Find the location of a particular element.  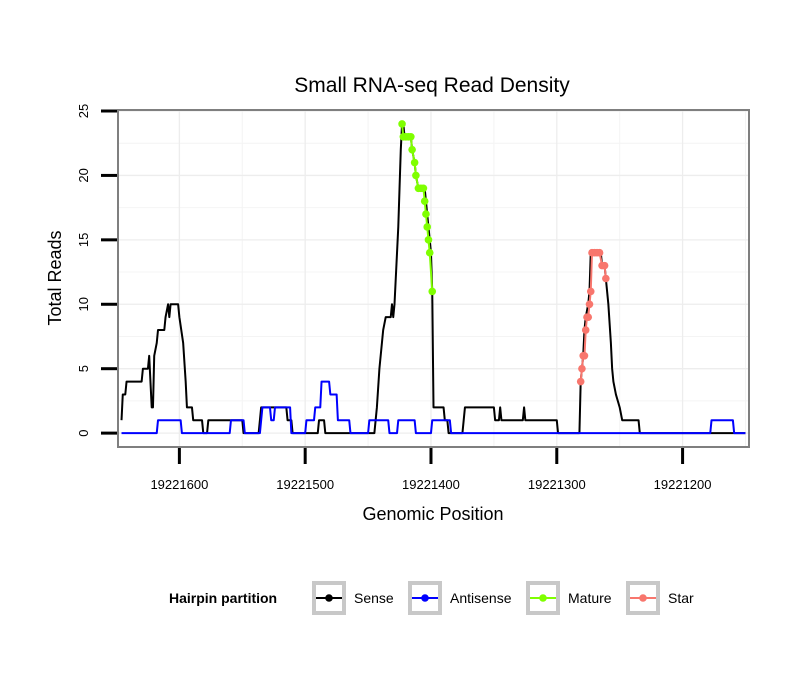

chart-title: Small RNA-seq Read Density is located at coordinates (432, 85).